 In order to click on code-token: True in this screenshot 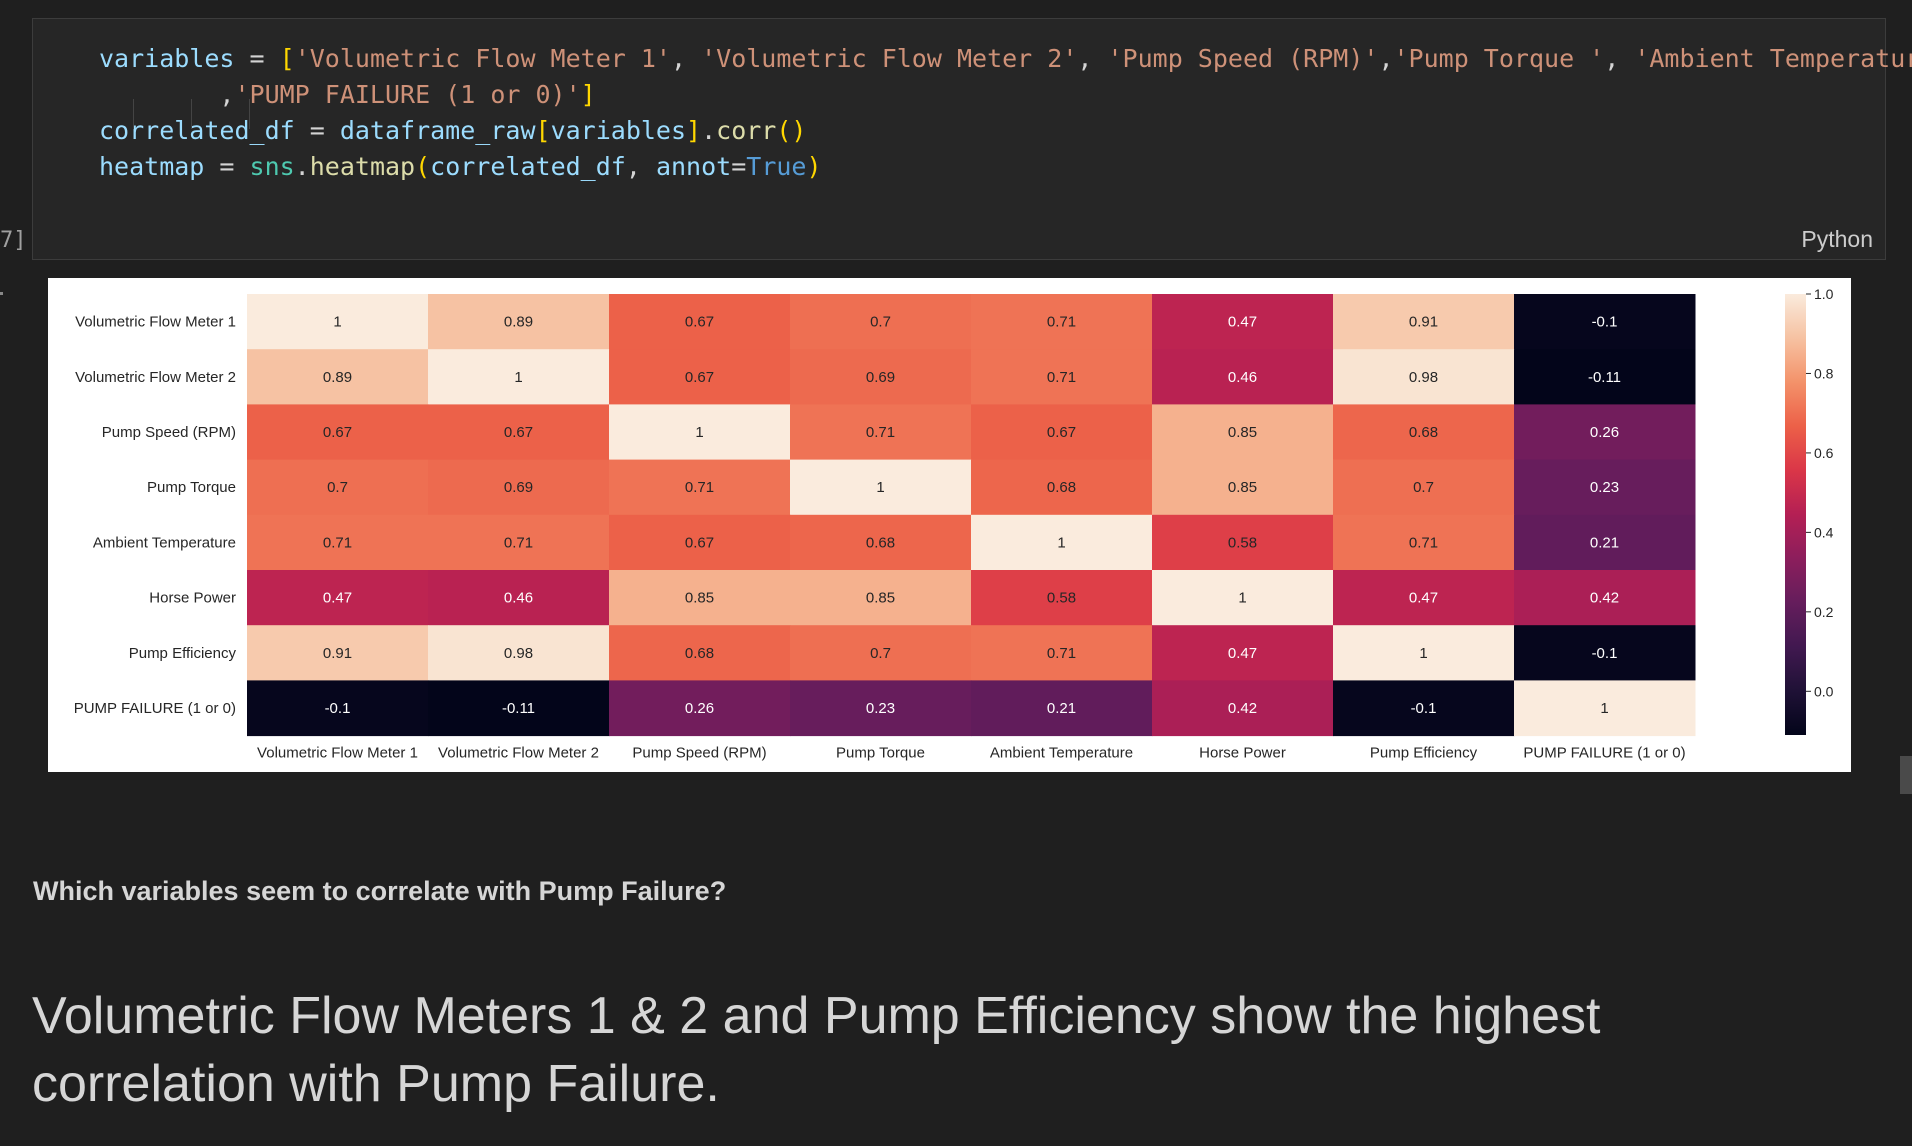, I will do `click(776, 166)`.